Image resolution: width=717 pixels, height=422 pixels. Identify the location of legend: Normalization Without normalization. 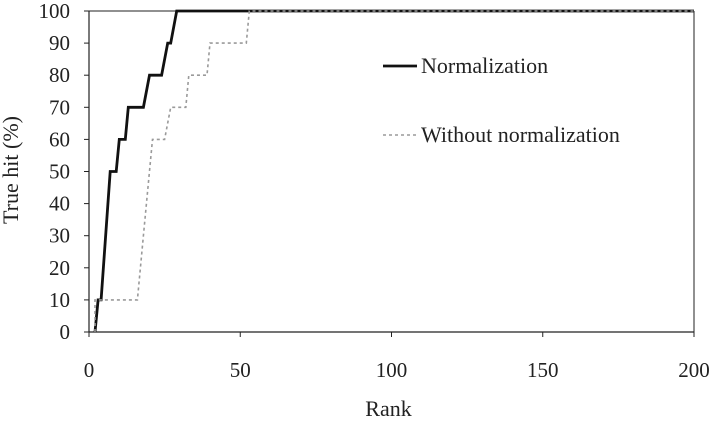
(501, 100).